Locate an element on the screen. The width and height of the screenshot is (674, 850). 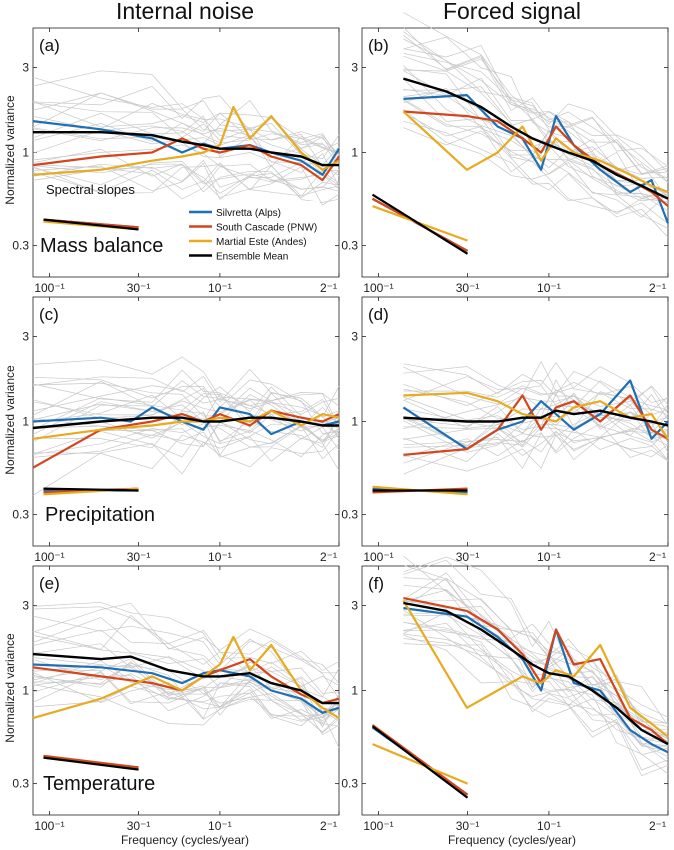
xlabel-right: Frequency (cycles/year) is located at coordinates (512, 840).